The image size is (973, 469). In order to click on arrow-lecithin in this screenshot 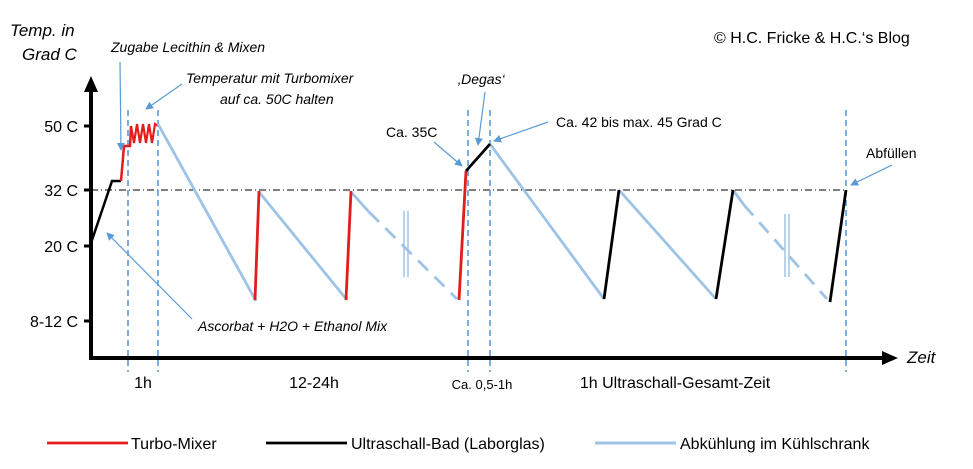, I will do `click(120, 106)`.